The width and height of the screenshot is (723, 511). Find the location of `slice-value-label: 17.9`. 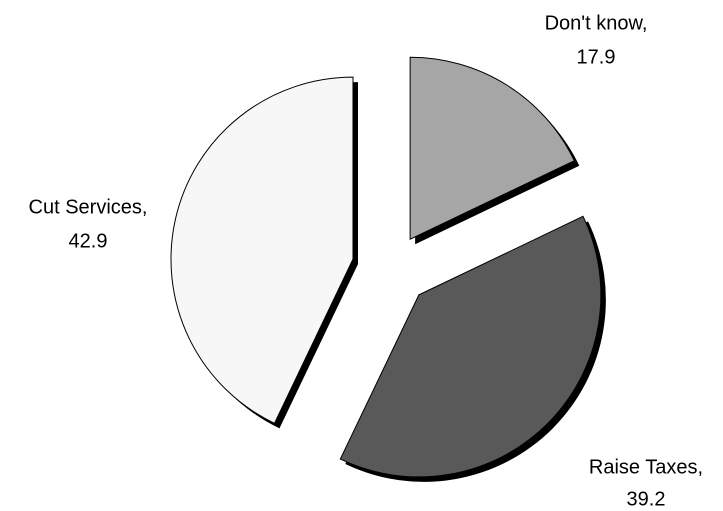

slice-value-label: 17.9 is located at coordinates (596, 57).